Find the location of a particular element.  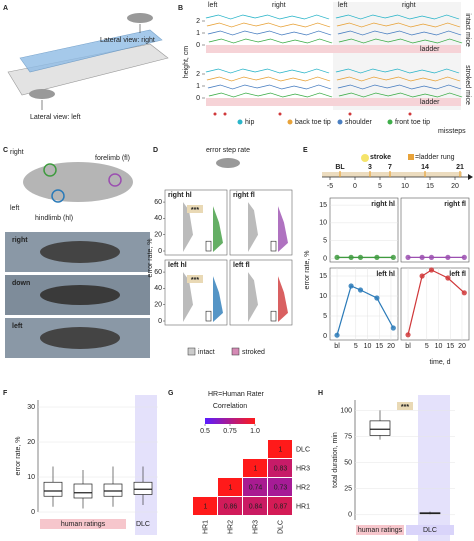

label: Lateral view: right is located at coordinates (127, 40).